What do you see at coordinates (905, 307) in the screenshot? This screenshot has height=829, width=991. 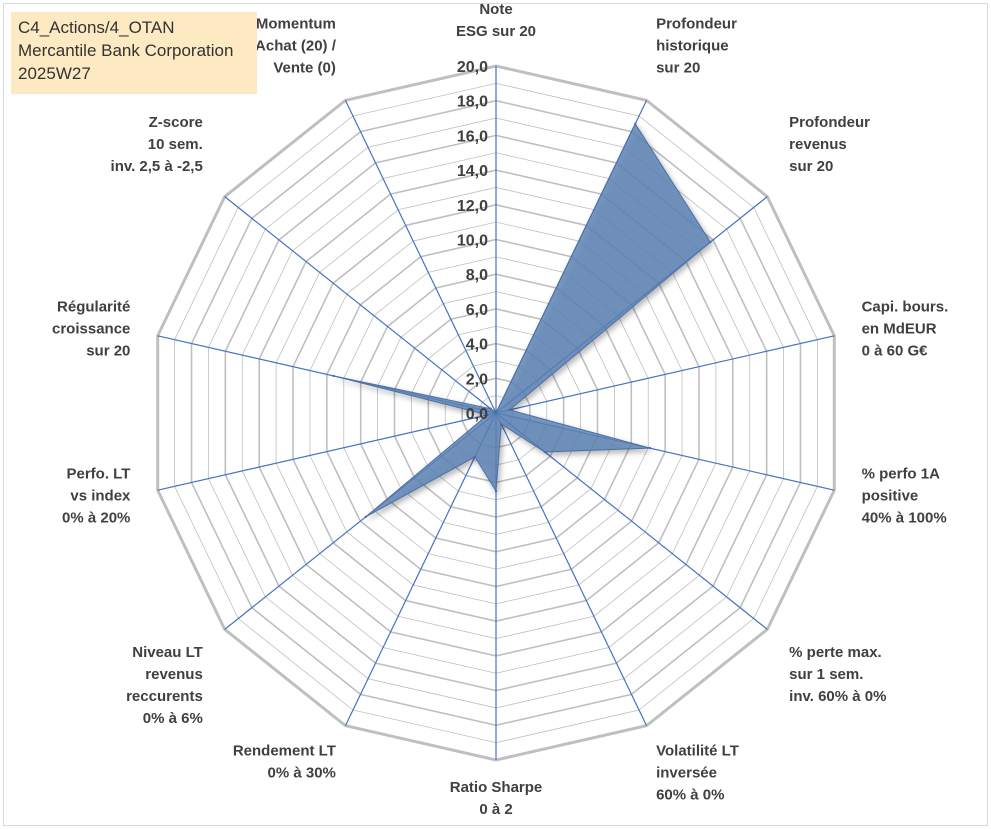 I see `axis-label-line: Capi. bours.` at bounding box center [905, 307].